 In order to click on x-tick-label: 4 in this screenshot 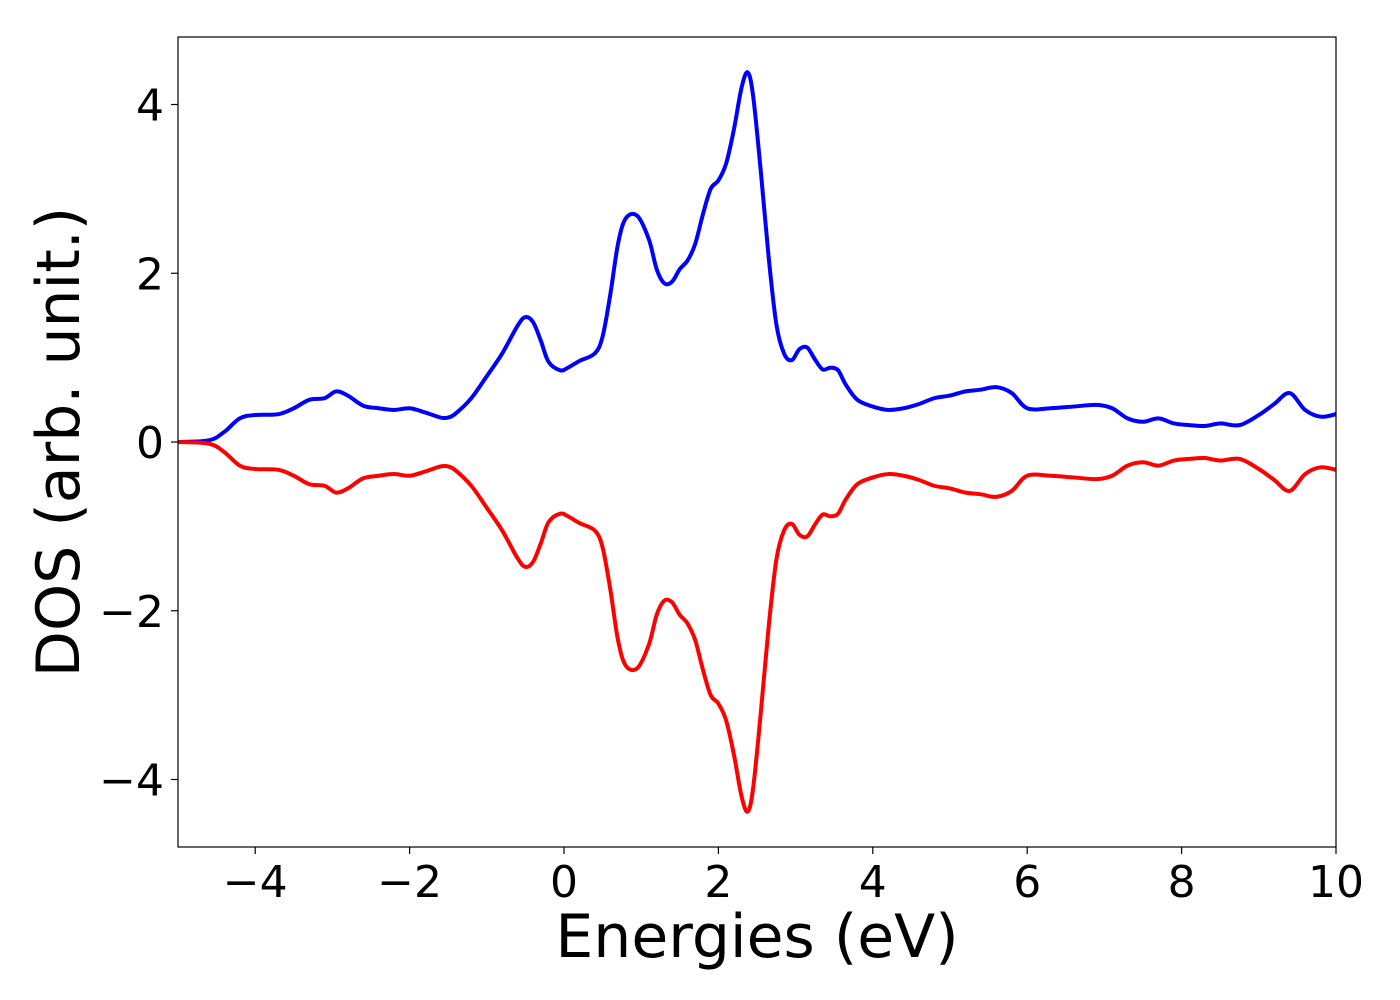, I will do `click(873, 882)`.